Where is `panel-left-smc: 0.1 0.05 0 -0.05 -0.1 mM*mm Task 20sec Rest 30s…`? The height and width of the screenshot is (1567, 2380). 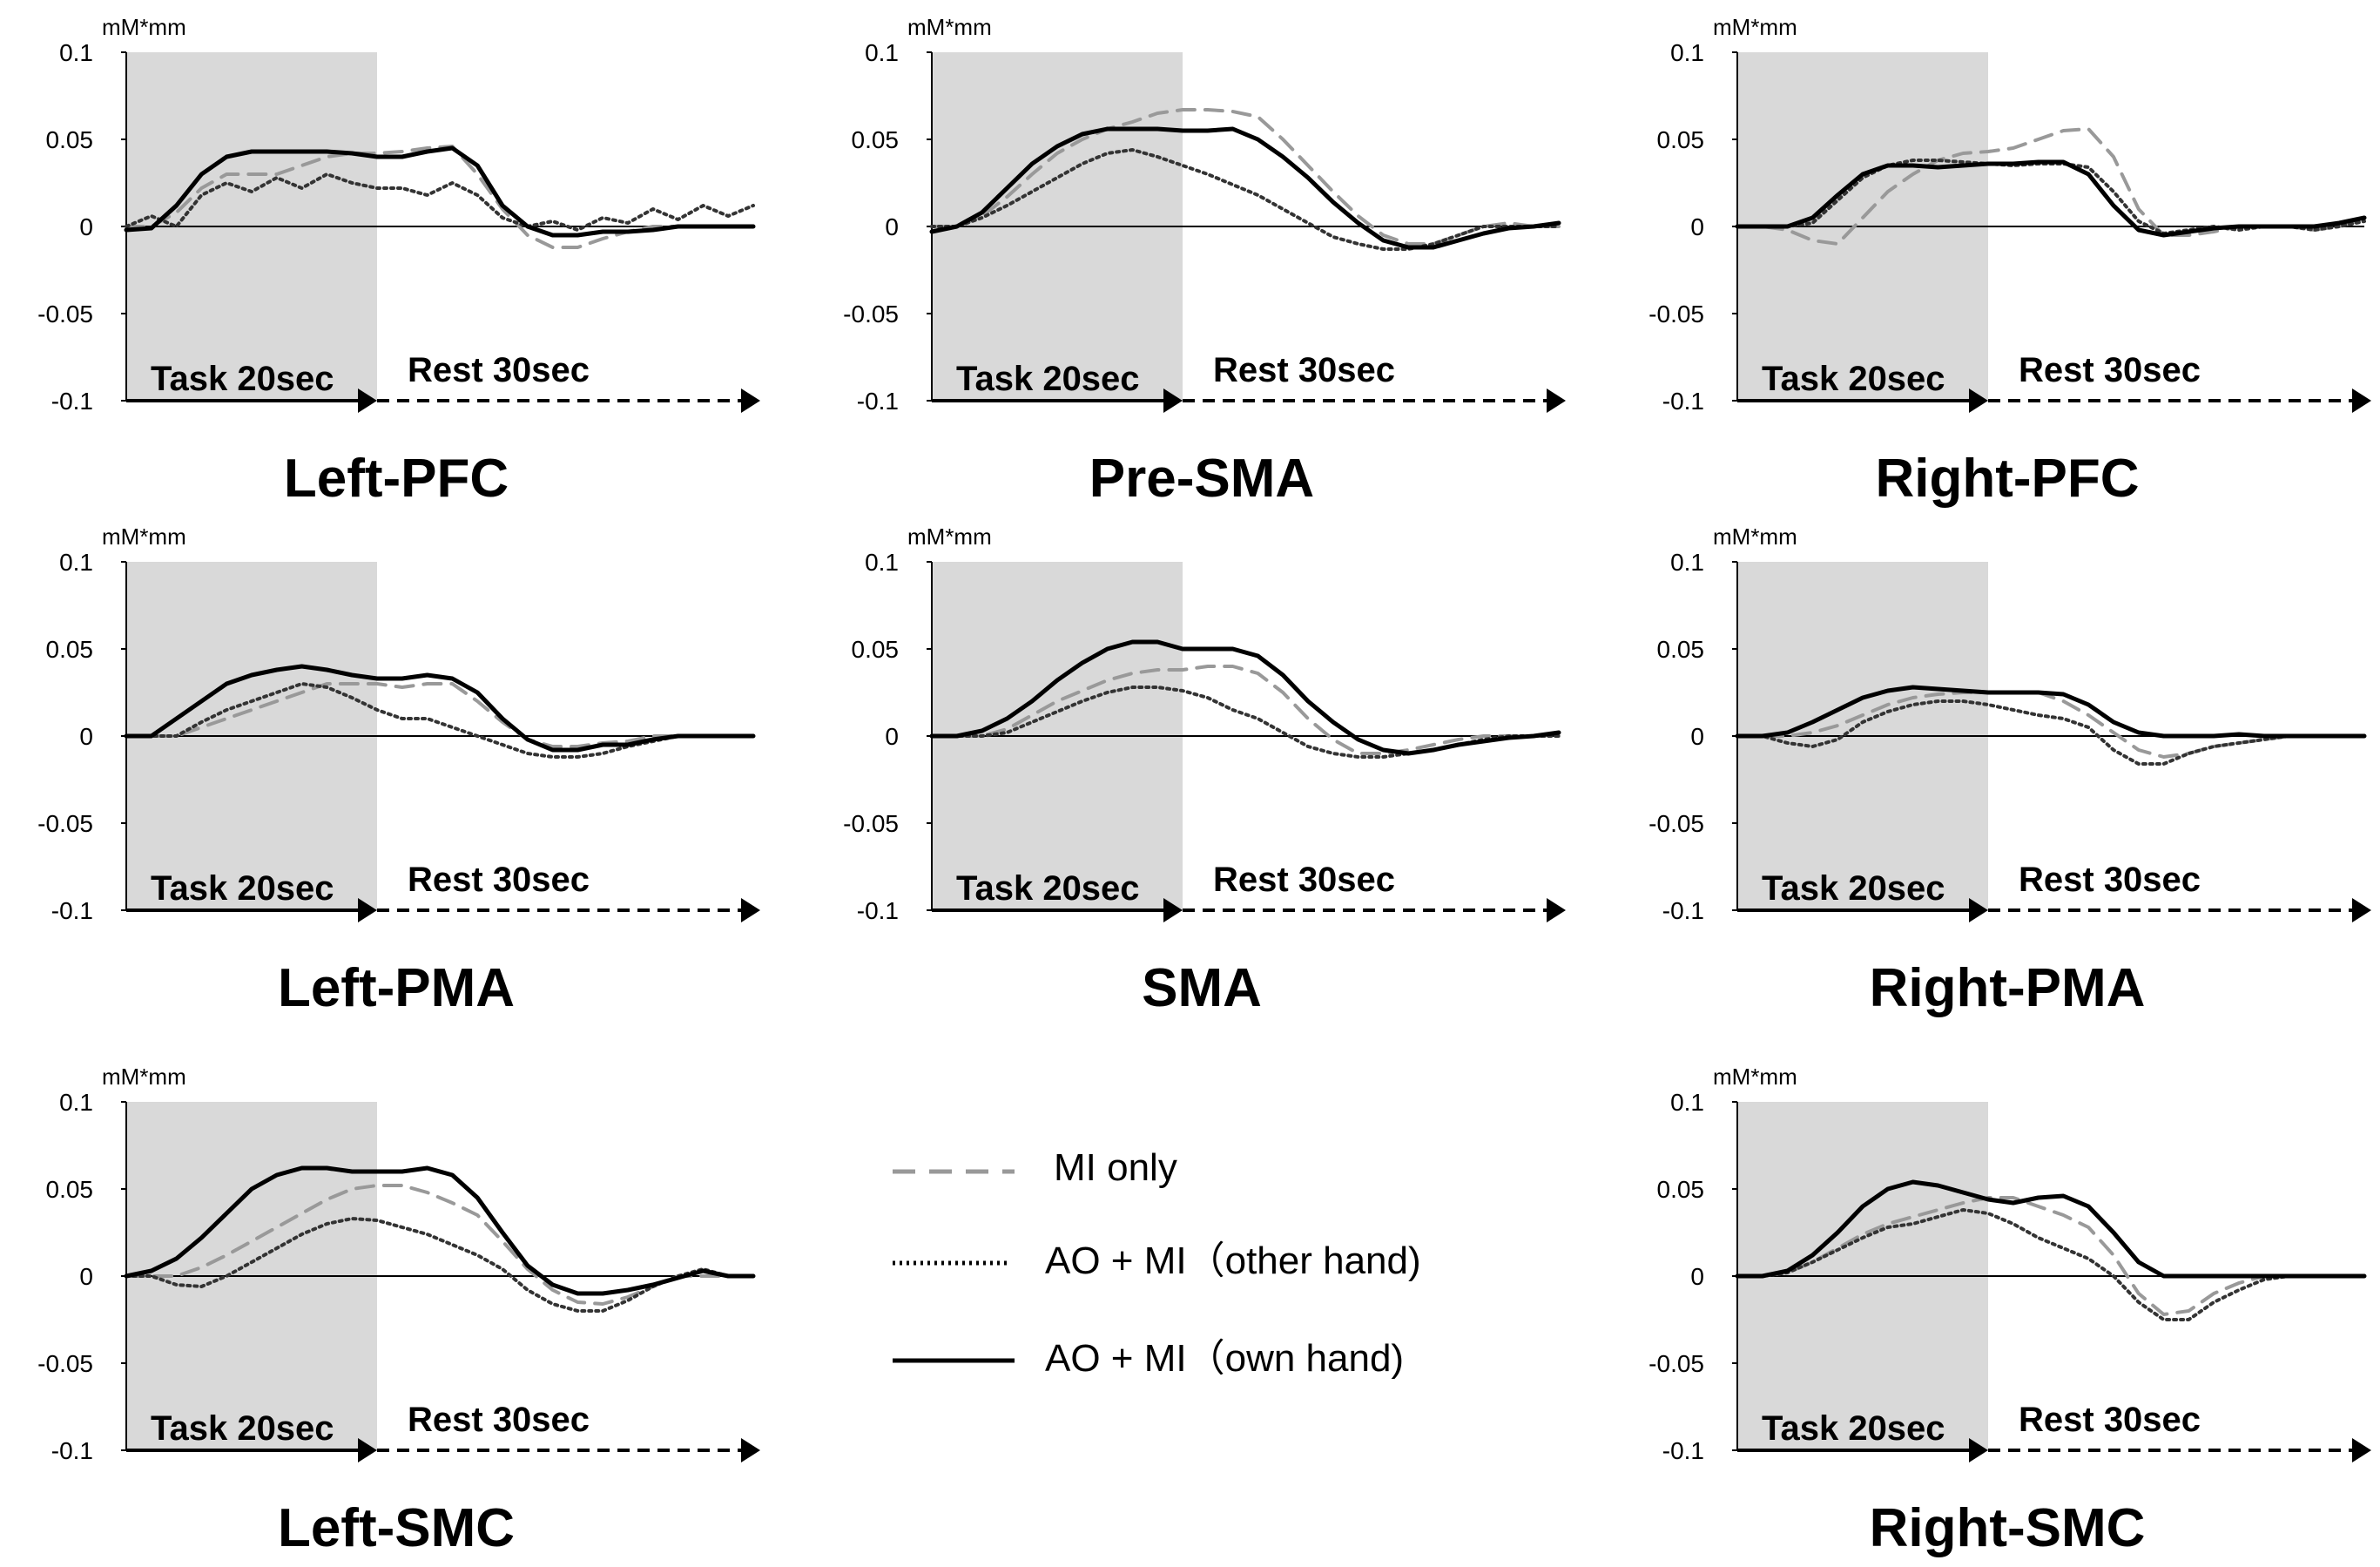
panel-left-smc: 0.1 0.05 0 -0.05 -0.1 mM*mm Task 20sec Rest 30s… is located at coordinates (398, 1311).